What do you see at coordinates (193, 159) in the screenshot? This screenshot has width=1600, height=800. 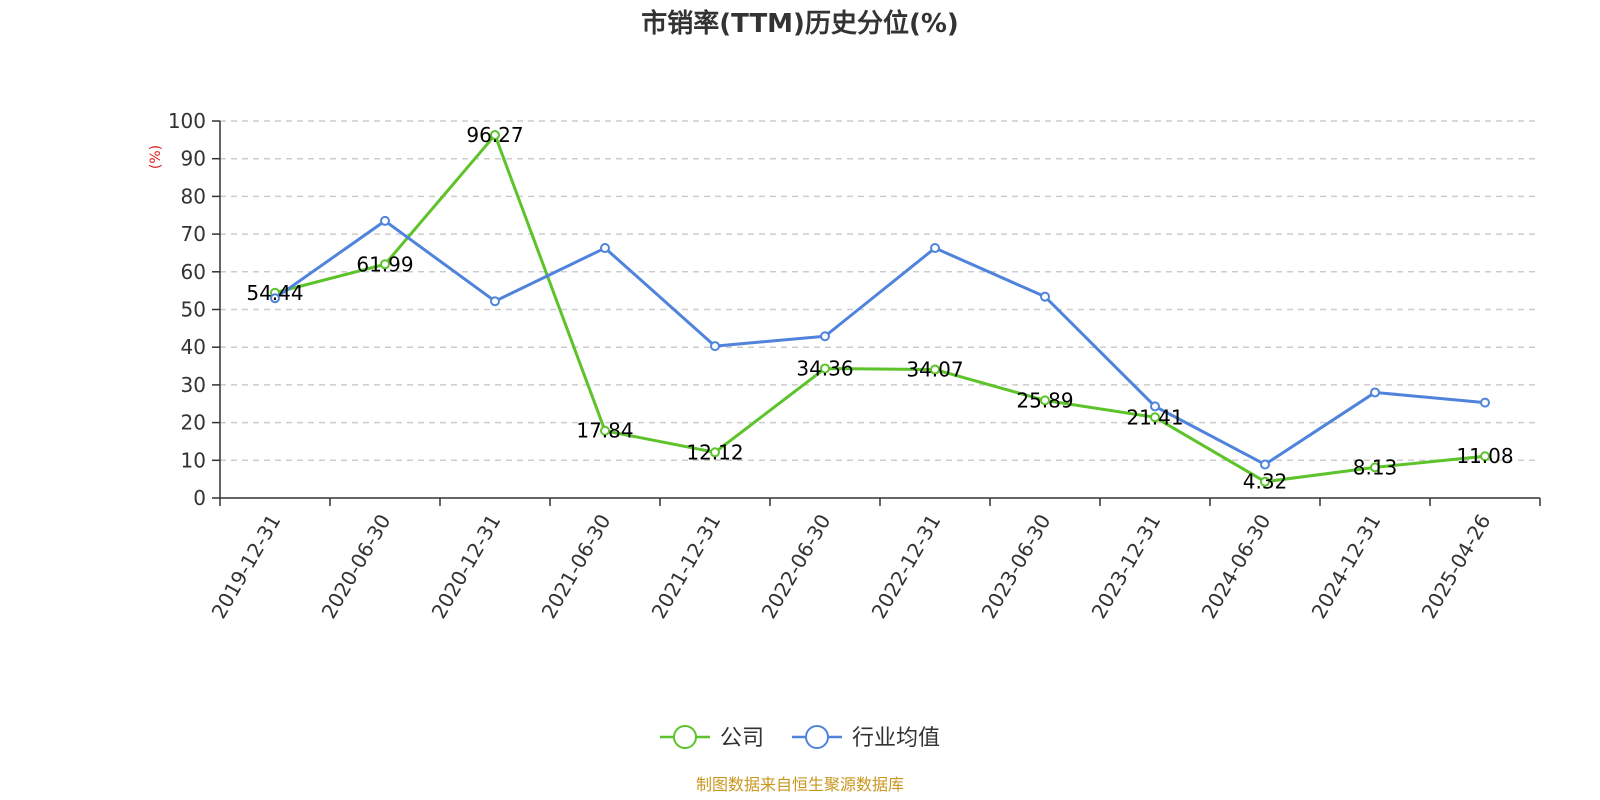 I see `y-tick-label: 90` at bounding box center [193, 159].